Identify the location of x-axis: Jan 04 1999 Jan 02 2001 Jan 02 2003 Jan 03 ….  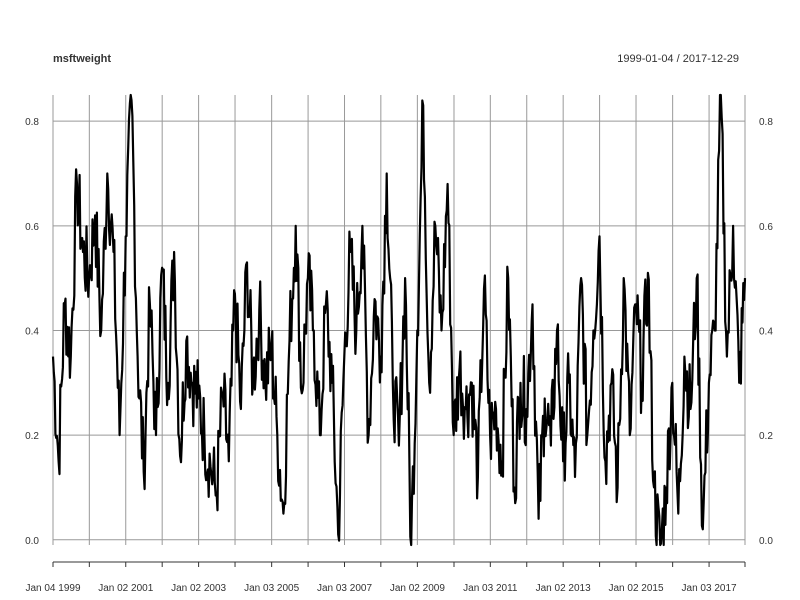
(385, 577).